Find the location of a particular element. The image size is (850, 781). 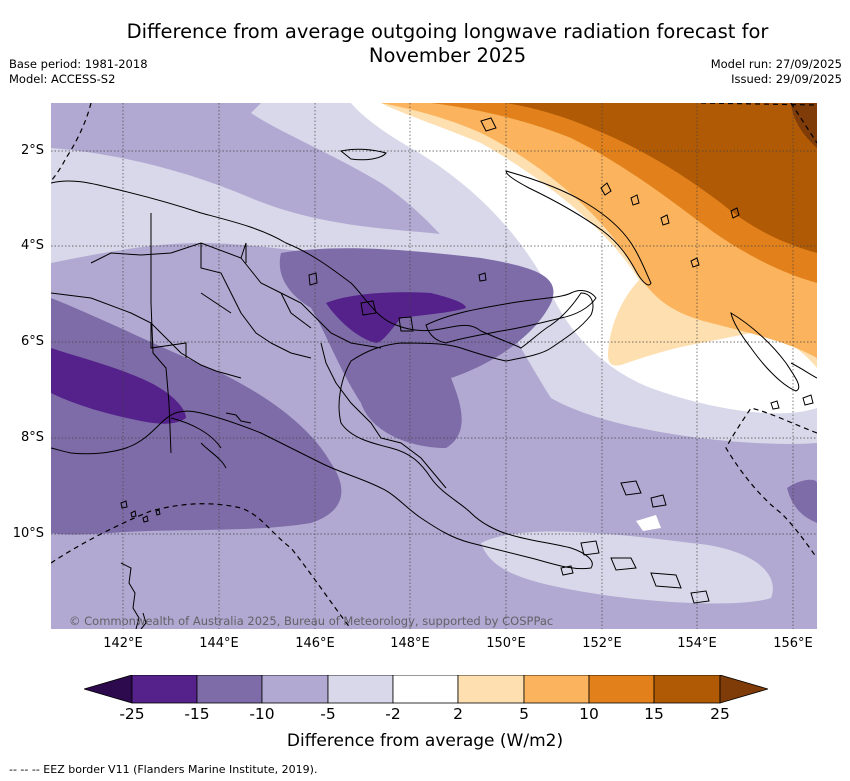

lat-label-10s: 10°S is located at coordinates (28, 533).